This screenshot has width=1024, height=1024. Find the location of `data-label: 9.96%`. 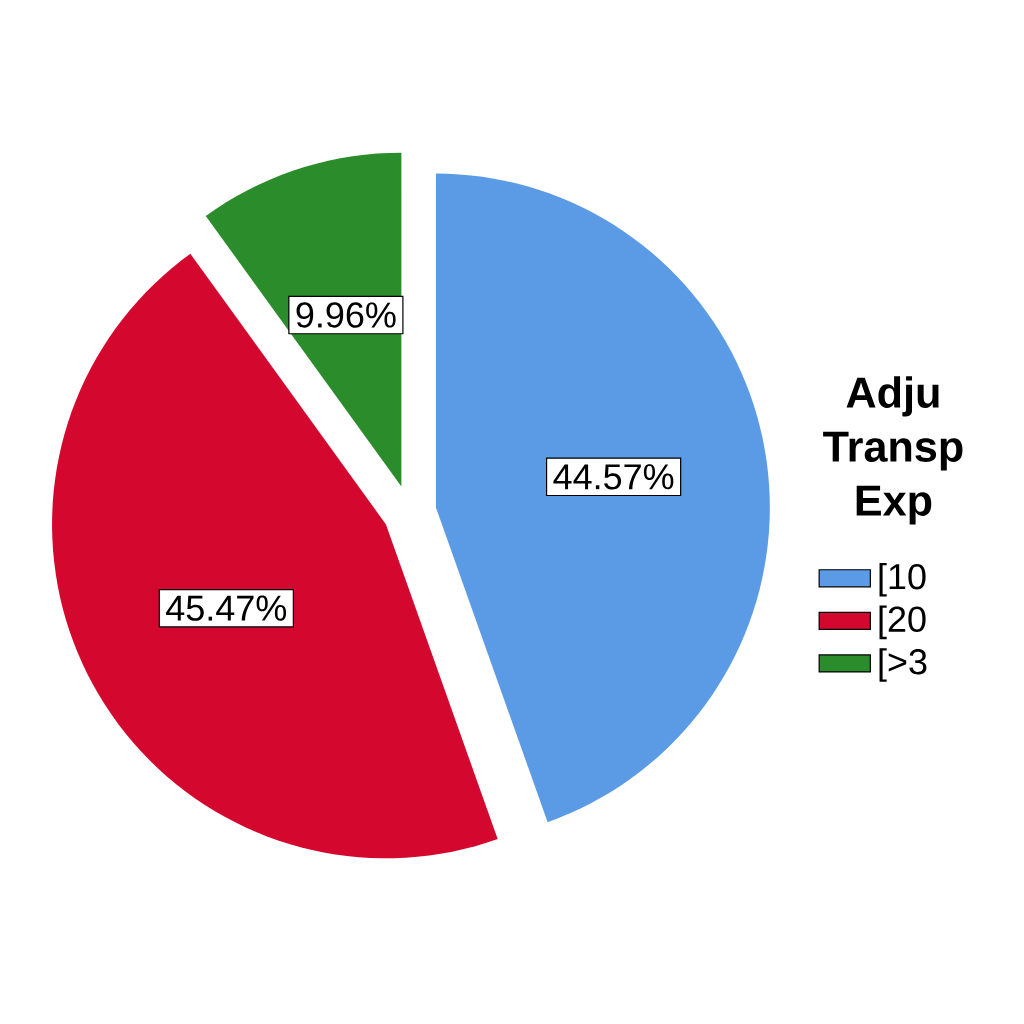

data-label: 9.96% is located at coordinates (346, 315).